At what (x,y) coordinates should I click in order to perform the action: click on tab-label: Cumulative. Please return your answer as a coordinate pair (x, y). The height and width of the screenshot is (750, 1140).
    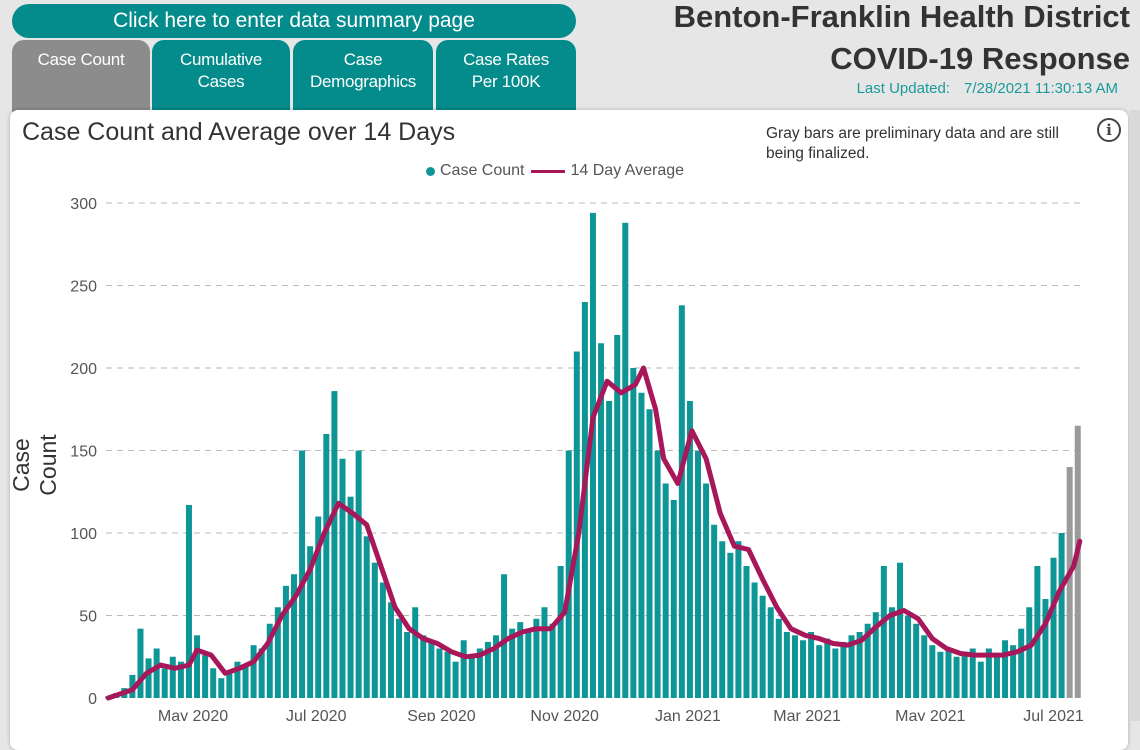
    Looking at the image, I should click on (221, 59).